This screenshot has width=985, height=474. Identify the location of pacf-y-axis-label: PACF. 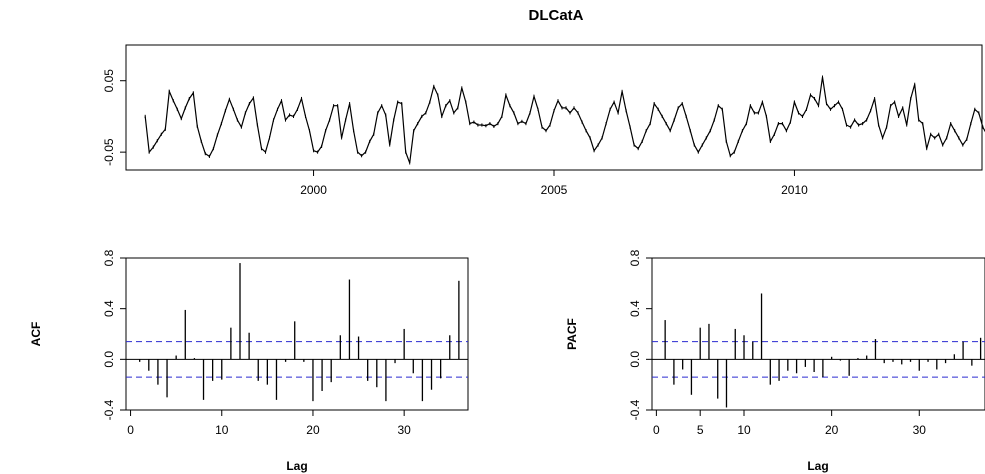
(572, 334).